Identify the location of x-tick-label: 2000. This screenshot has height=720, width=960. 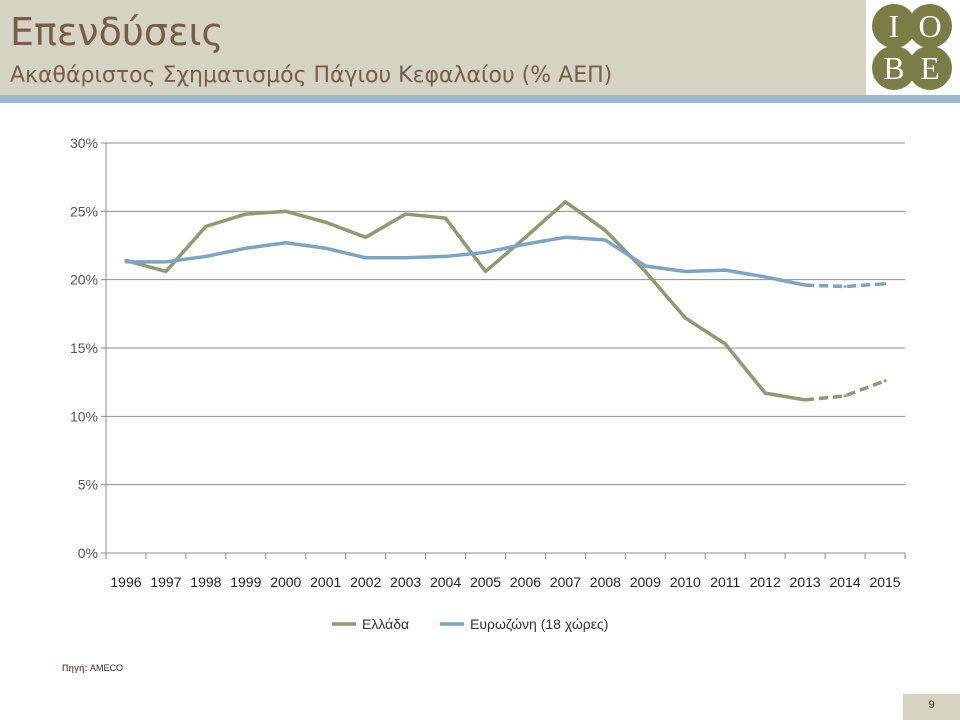
(285, 582).